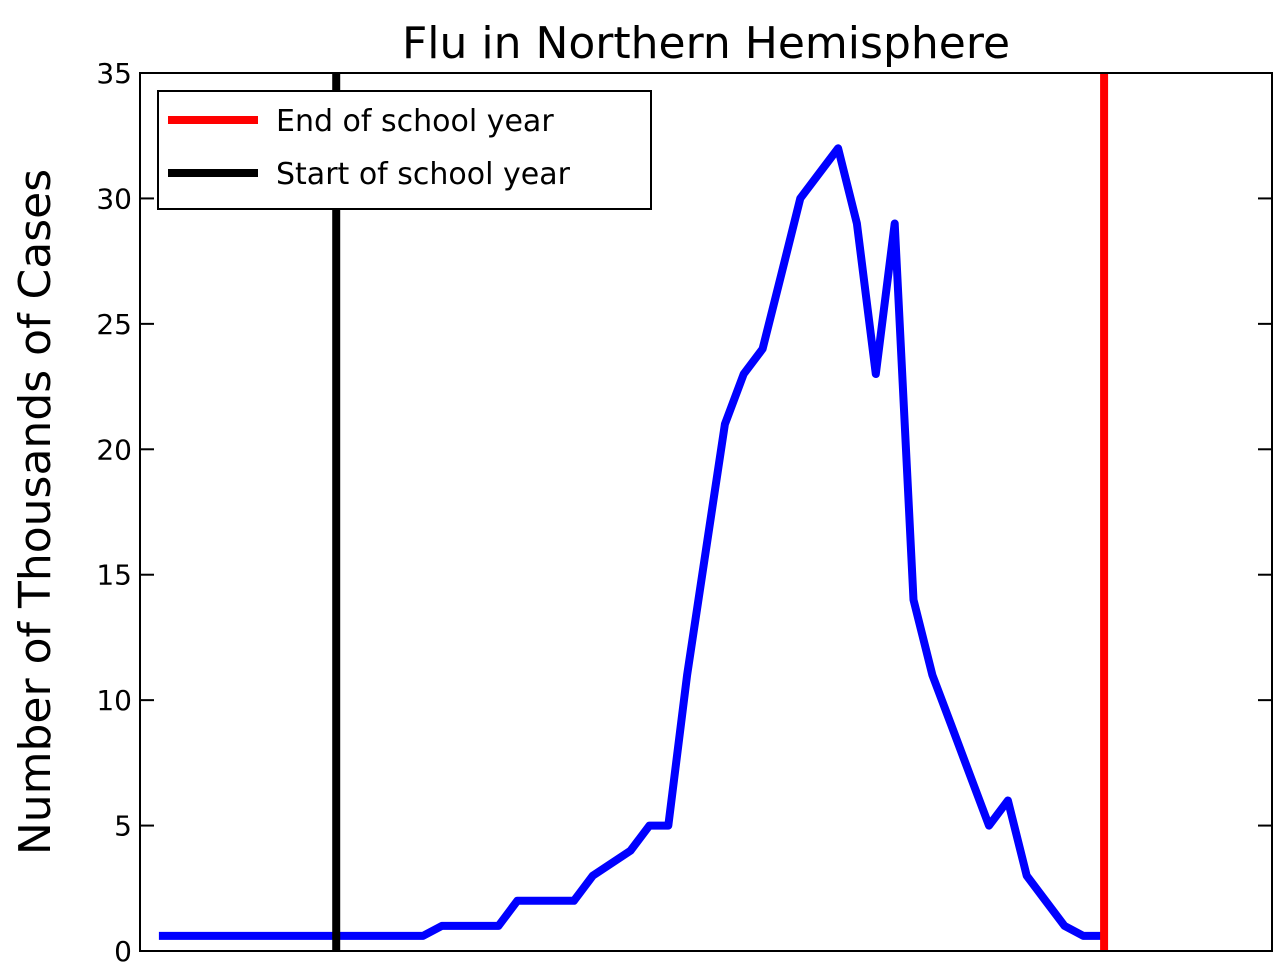 Image resolution: width=1284 pixels, height=980 pixels. What do you see at coordinates (114, 73) in the screenshot?
I see `y-tick-label-35: 35` at bounding box center [114, 73].